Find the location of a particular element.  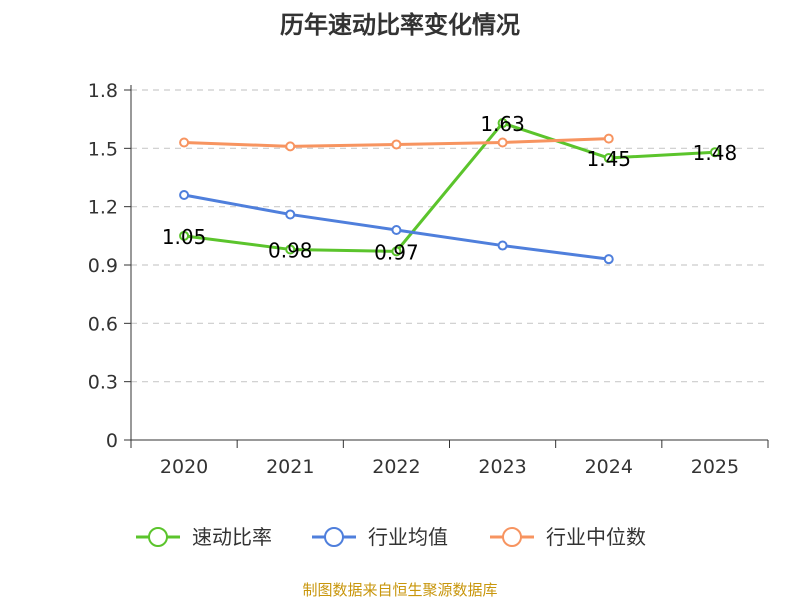

x-tick-label-2025: 2025 is located at coordinates (715, 467).